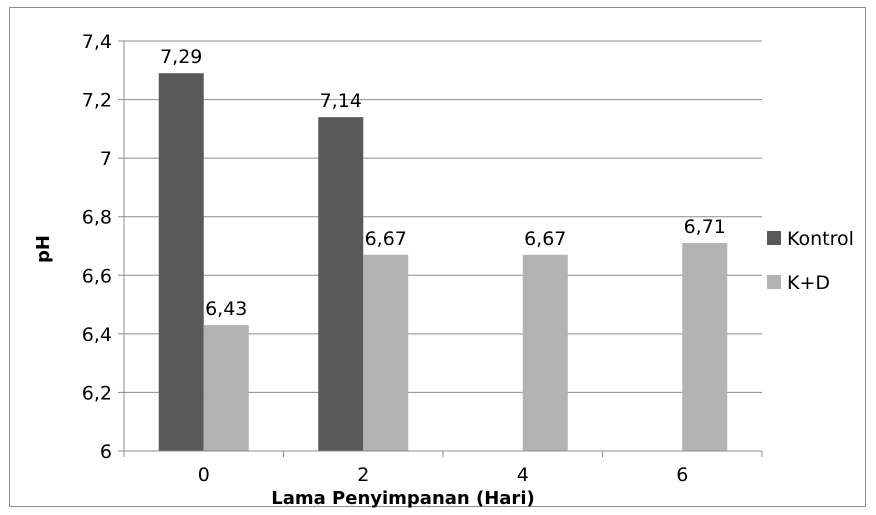 This screenshot has height=515, width=876. Describe the element at coordinates (682, 475) in the screenshot. I see `x-tick-label: 6` at that location.